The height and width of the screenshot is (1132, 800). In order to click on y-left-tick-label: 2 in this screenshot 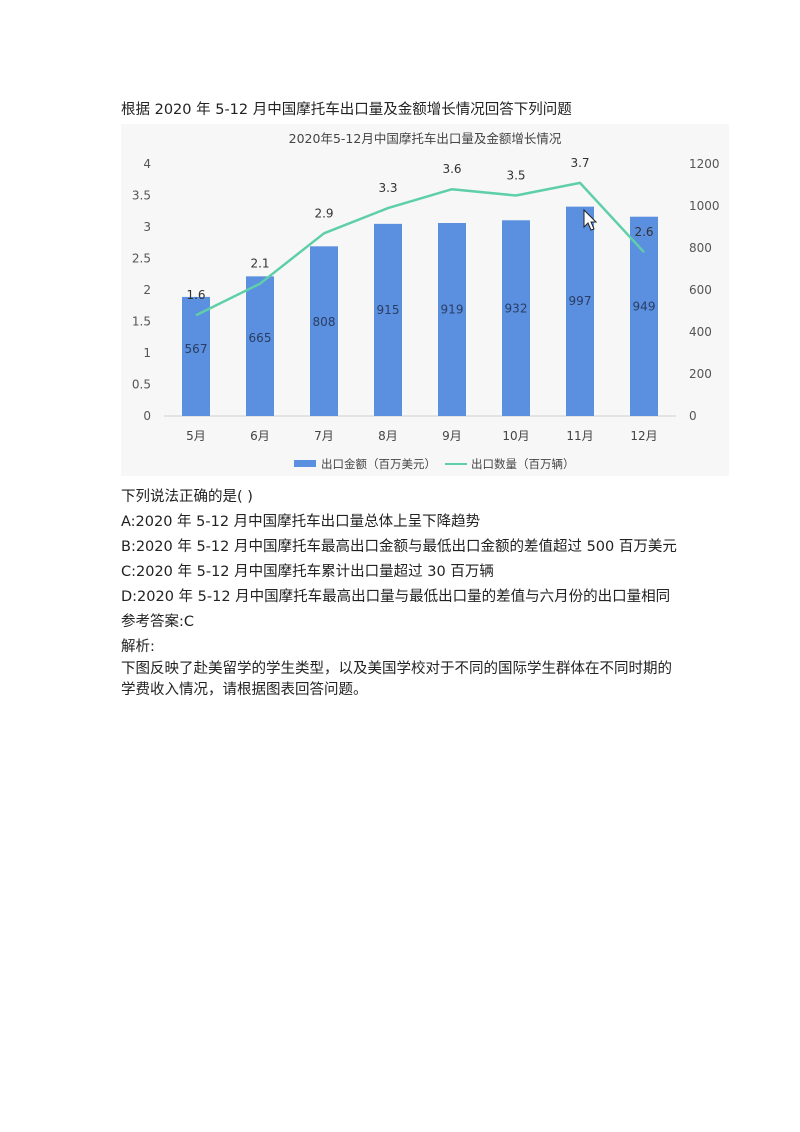, I will do `click(147, 290)`.